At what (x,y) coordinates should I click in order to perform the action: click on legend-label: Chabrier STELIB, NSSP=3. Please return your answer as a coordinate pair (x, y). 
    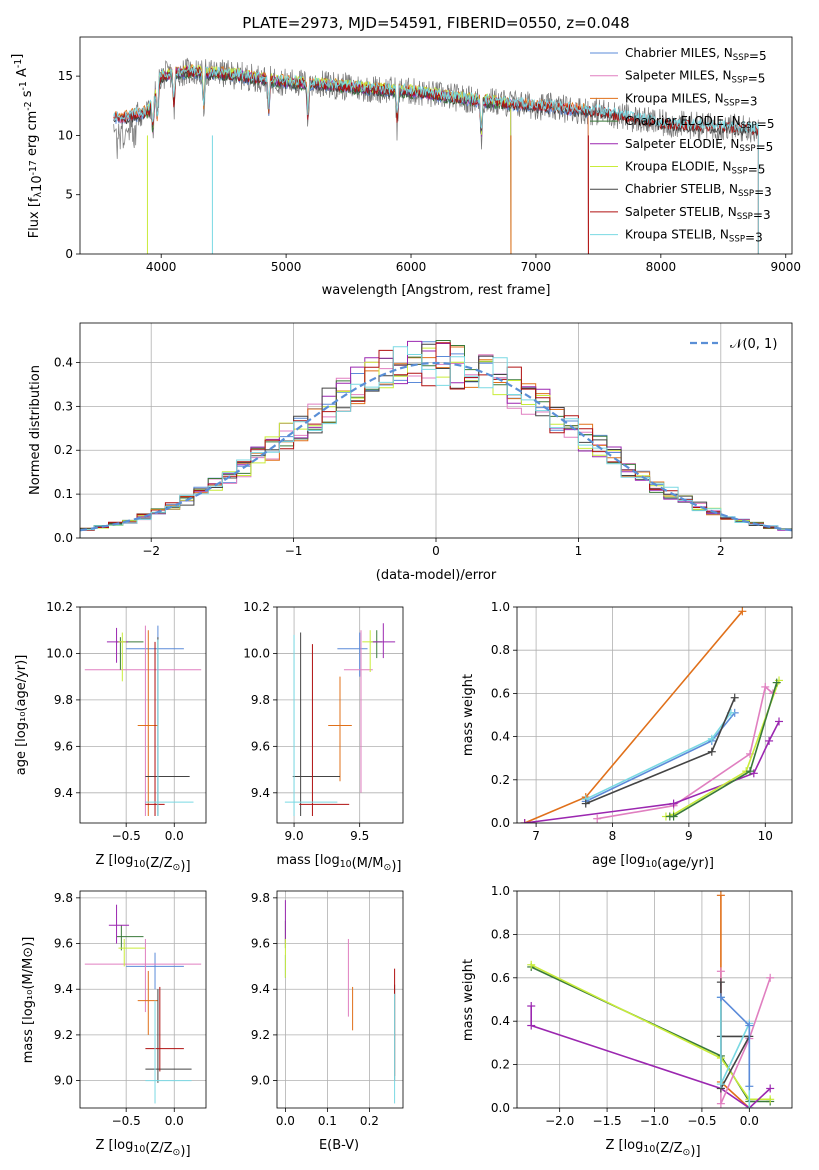
    Looking at the image, I should click on (698, 190).